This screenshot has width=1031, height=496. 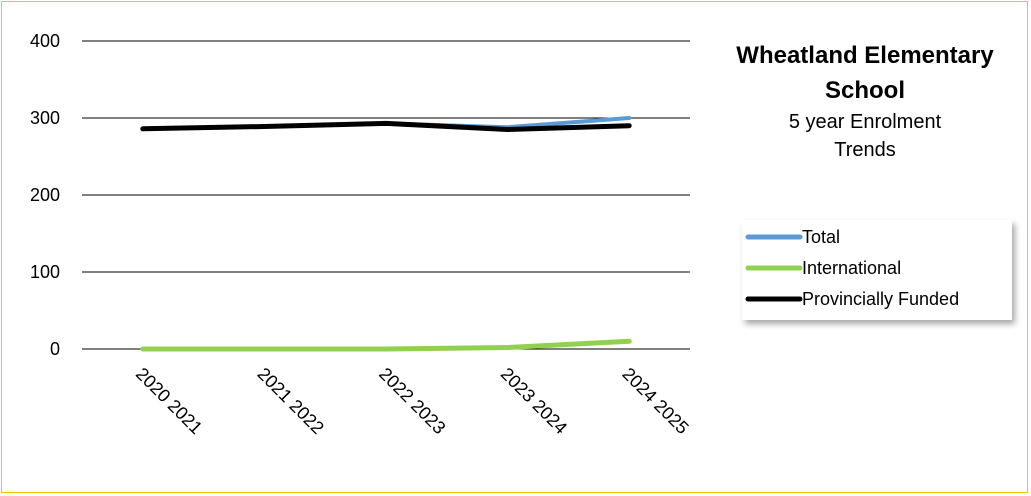 I want to click on y-tick-label: 200, so click(x=45, y=195).